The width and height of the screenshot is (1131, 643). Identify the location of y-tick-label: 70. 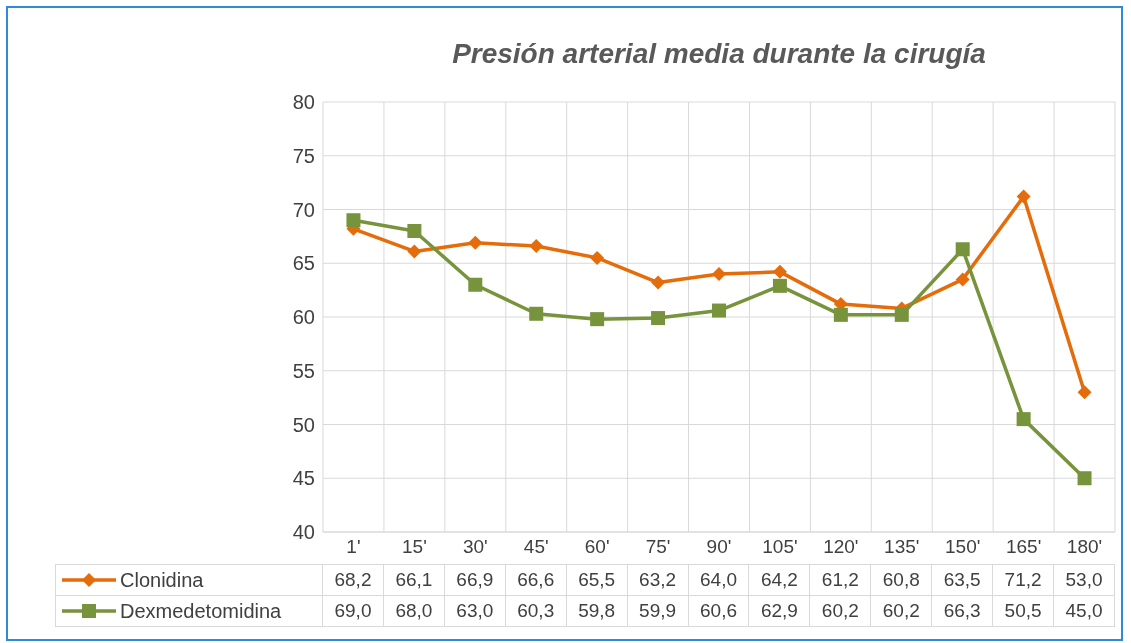
(303, 209).